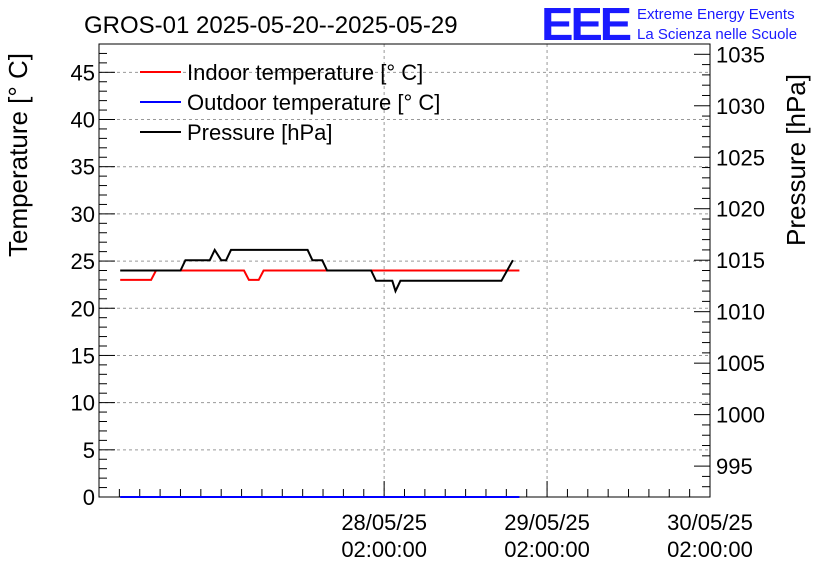 The height and width of the screenshot is (572, 836). I want to click on y-right-tick-label: 1030, so click(740, 106).